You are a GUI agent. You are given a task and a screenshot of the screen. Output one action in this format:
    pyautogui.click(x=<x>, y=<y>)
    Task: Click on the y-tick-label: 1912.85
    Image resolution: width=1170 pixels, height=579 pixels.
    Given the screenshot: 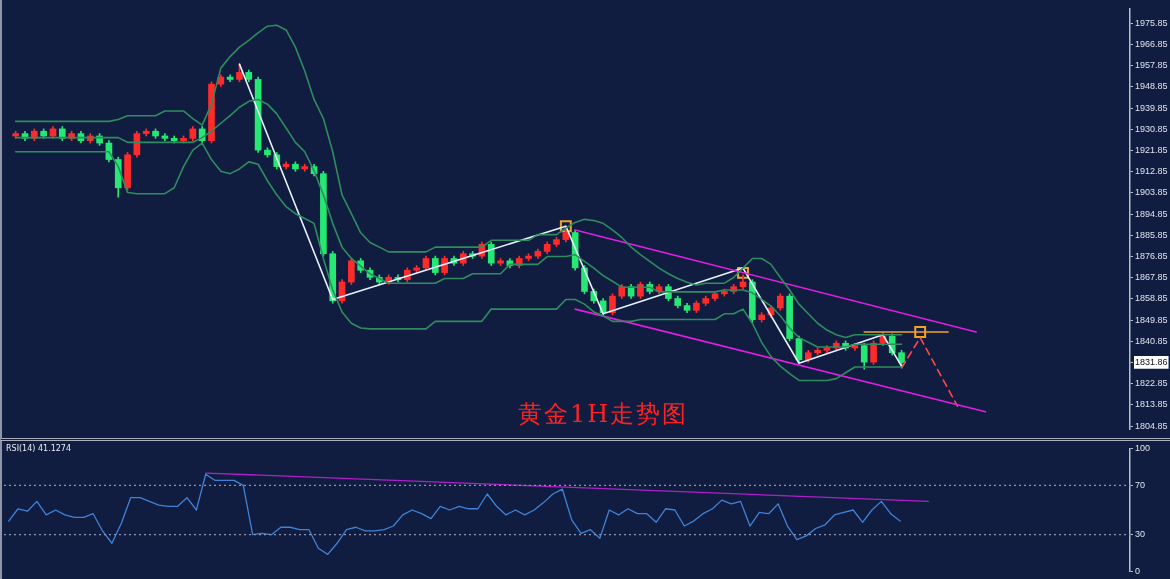 What is the action you would take?
    pyautogui.click(x=1151, y=171)
    